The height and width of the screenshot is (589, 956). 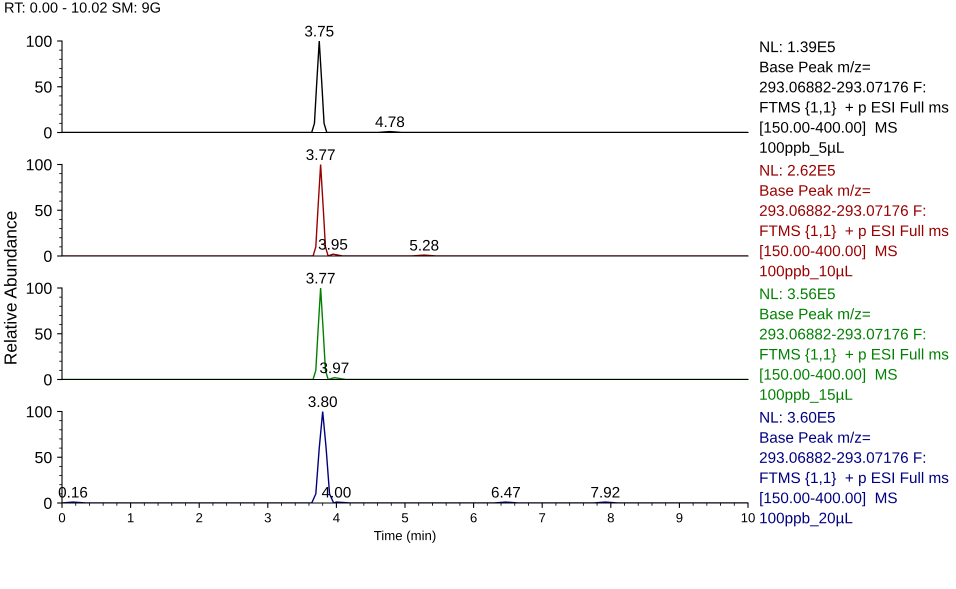 What do you see at coordinates (405, 536) in the screenshot?
I see `x-axis-title: Time (min)` at bounding box center [405, 536].